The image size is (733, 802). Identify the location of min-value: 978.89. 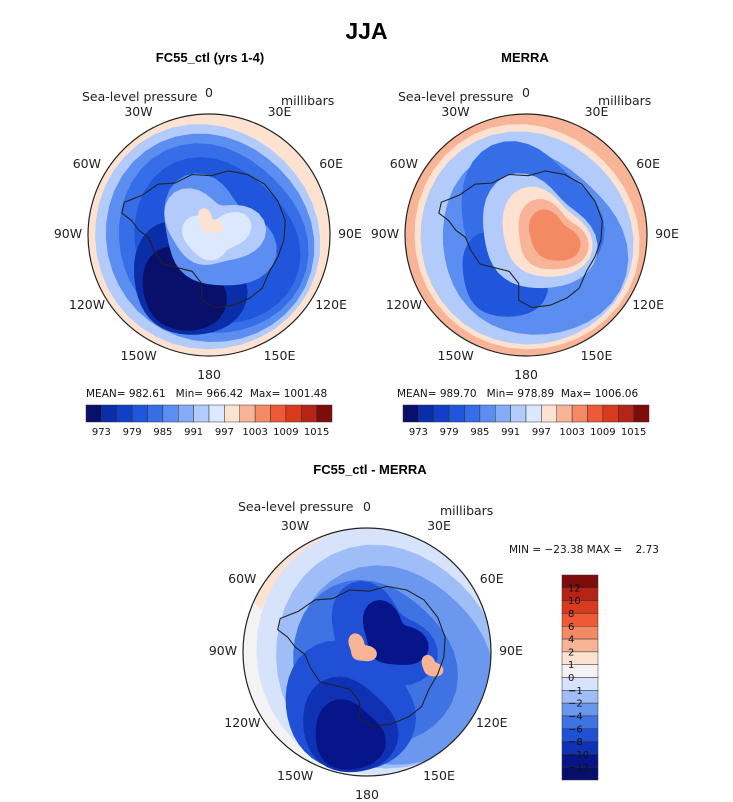
(536, 394).